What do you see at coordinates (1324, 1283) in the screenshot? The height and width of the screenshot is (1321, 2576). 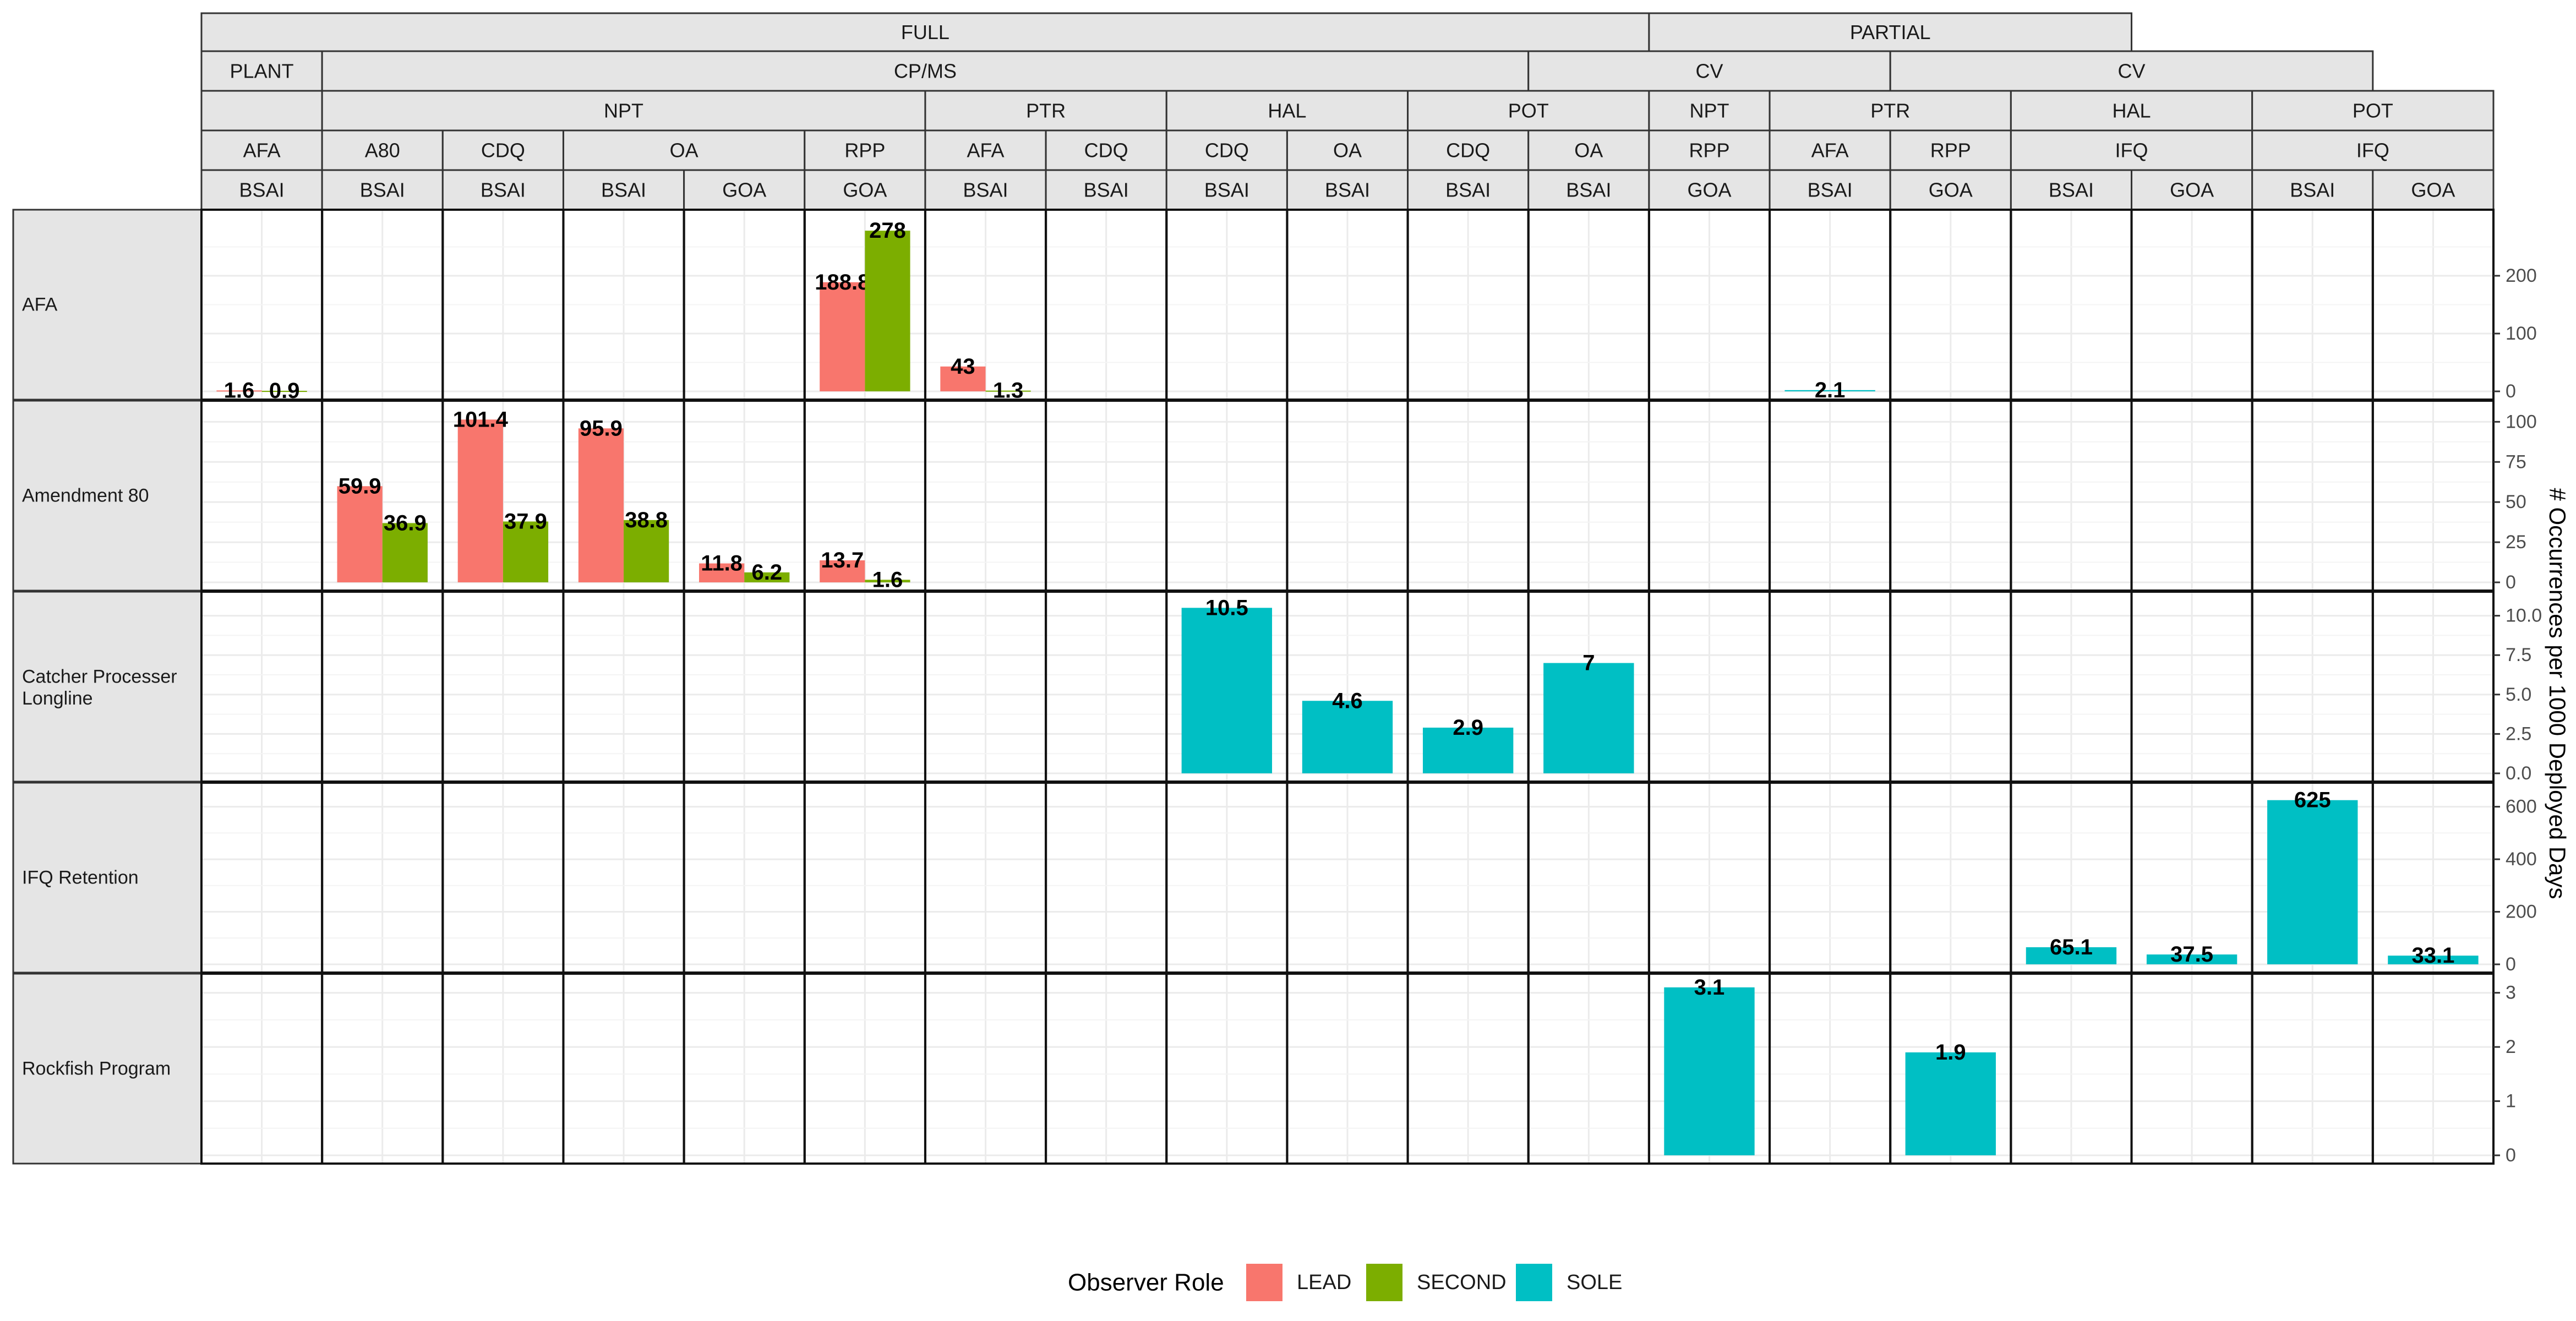 I see `legend-label: LEAD` at bounding box center [1324, 1283].